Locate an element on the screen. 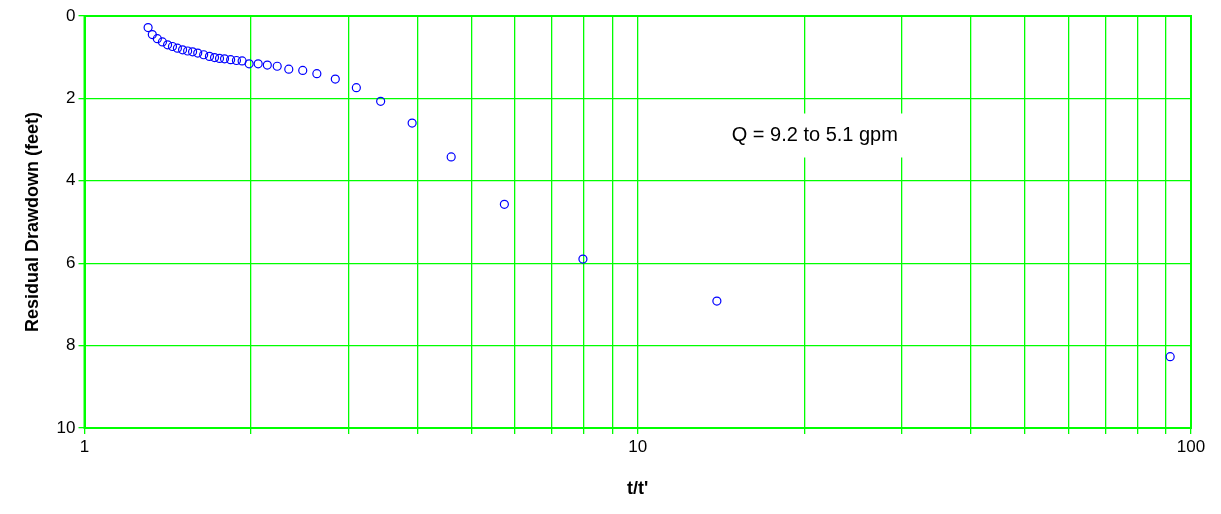 The height and width of the screenshot is (514, 1221). y-tick-label: 4 is located at coordinates (71, 180).